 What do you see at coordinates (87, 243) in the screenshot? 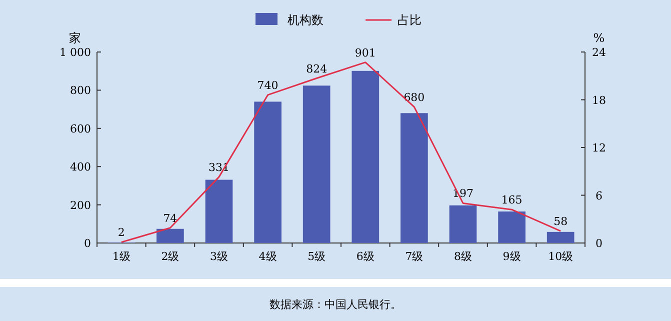
I see `y-tick-label: 0` at bounding box center [87, 243].